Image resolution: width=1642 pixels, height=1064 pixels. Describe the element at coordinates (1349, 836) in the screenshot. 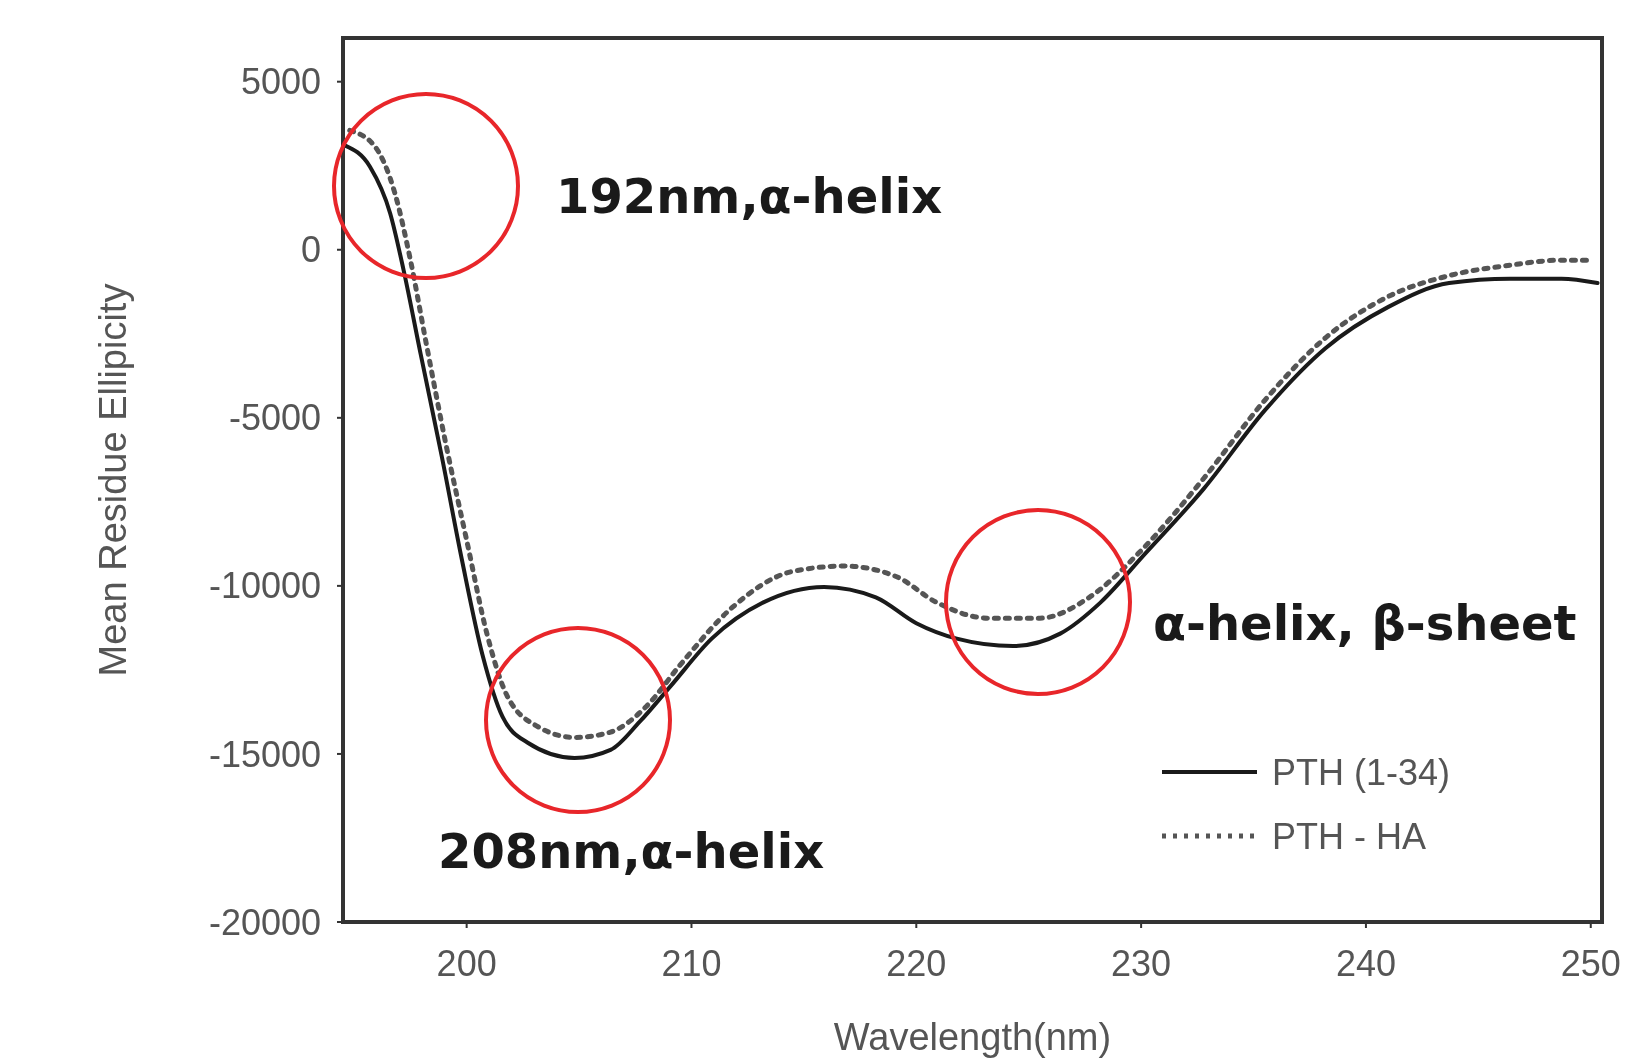

I see `legend-label: PTH - HA` at that location.